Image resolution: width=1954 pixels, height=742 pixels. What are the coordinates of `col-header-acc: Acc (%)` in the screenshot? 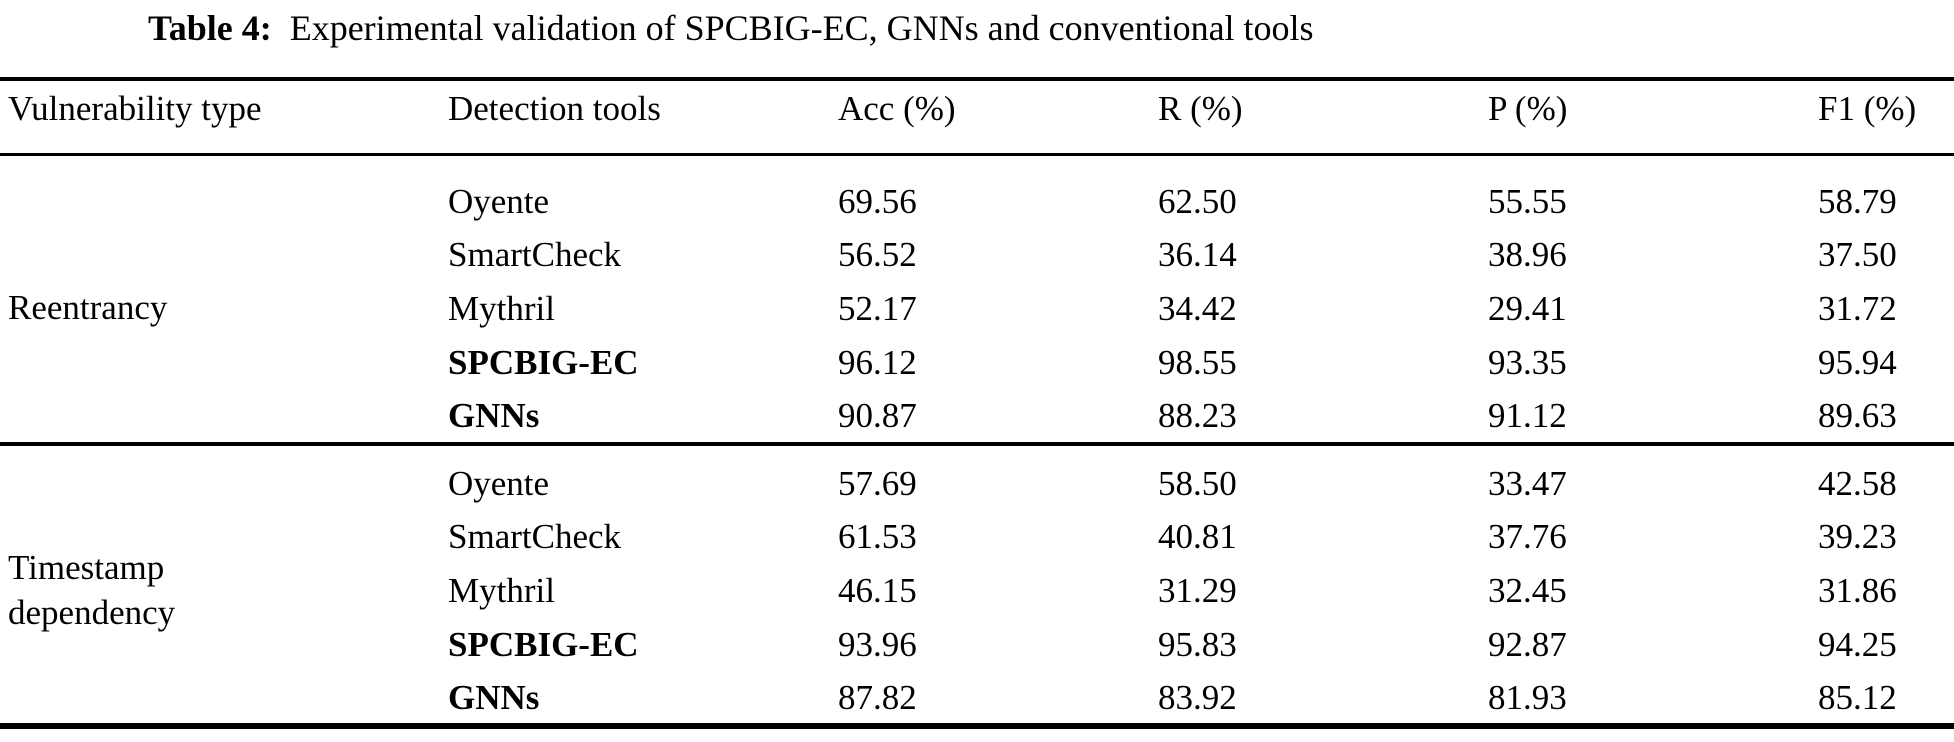 It's located at (897, 108).